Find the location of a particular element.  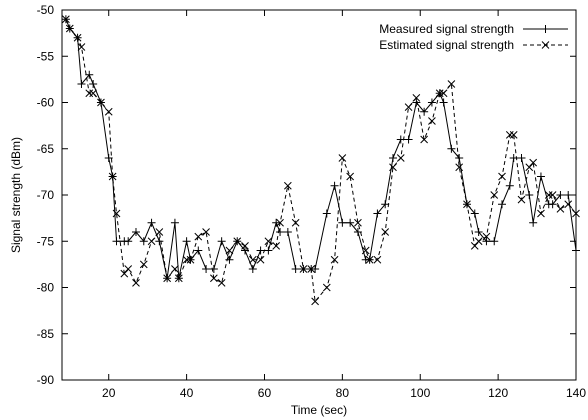

y-axis-title: Signal strength (dBm) is located at coordinates (16, 195).